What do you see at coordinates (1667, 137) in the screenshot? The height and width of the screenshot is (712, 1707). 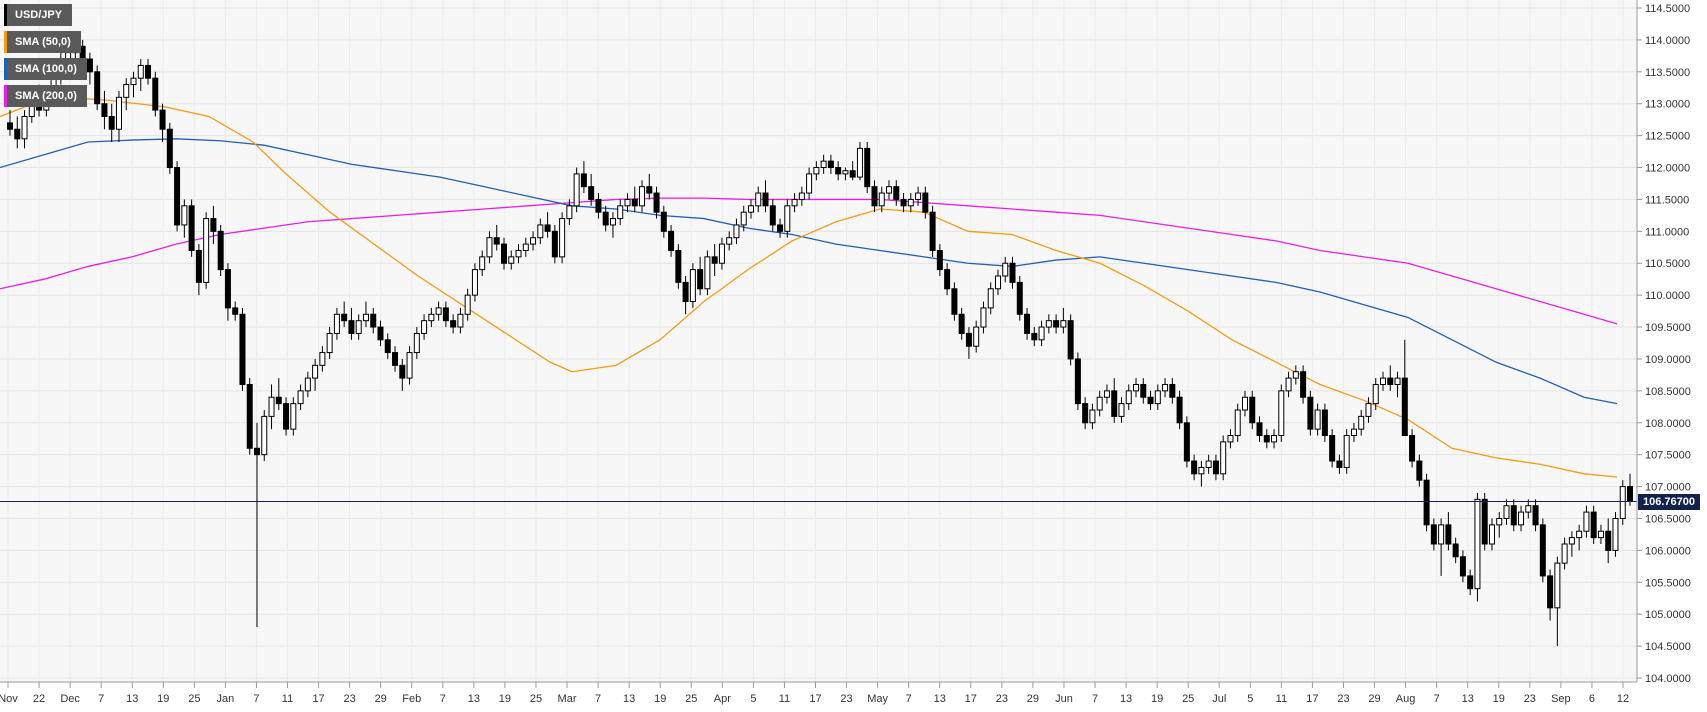 I see `y-tick-label: 112.5000` at bounding box center [1667, 137].